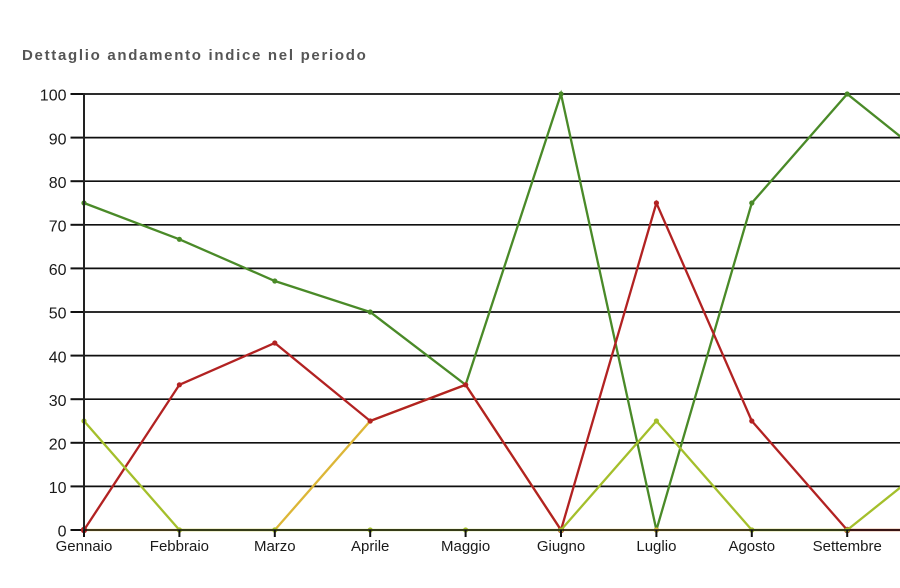 This screenshot has width=900, height=588. I want to click on svg-text: Aprile, so click(370, 546).